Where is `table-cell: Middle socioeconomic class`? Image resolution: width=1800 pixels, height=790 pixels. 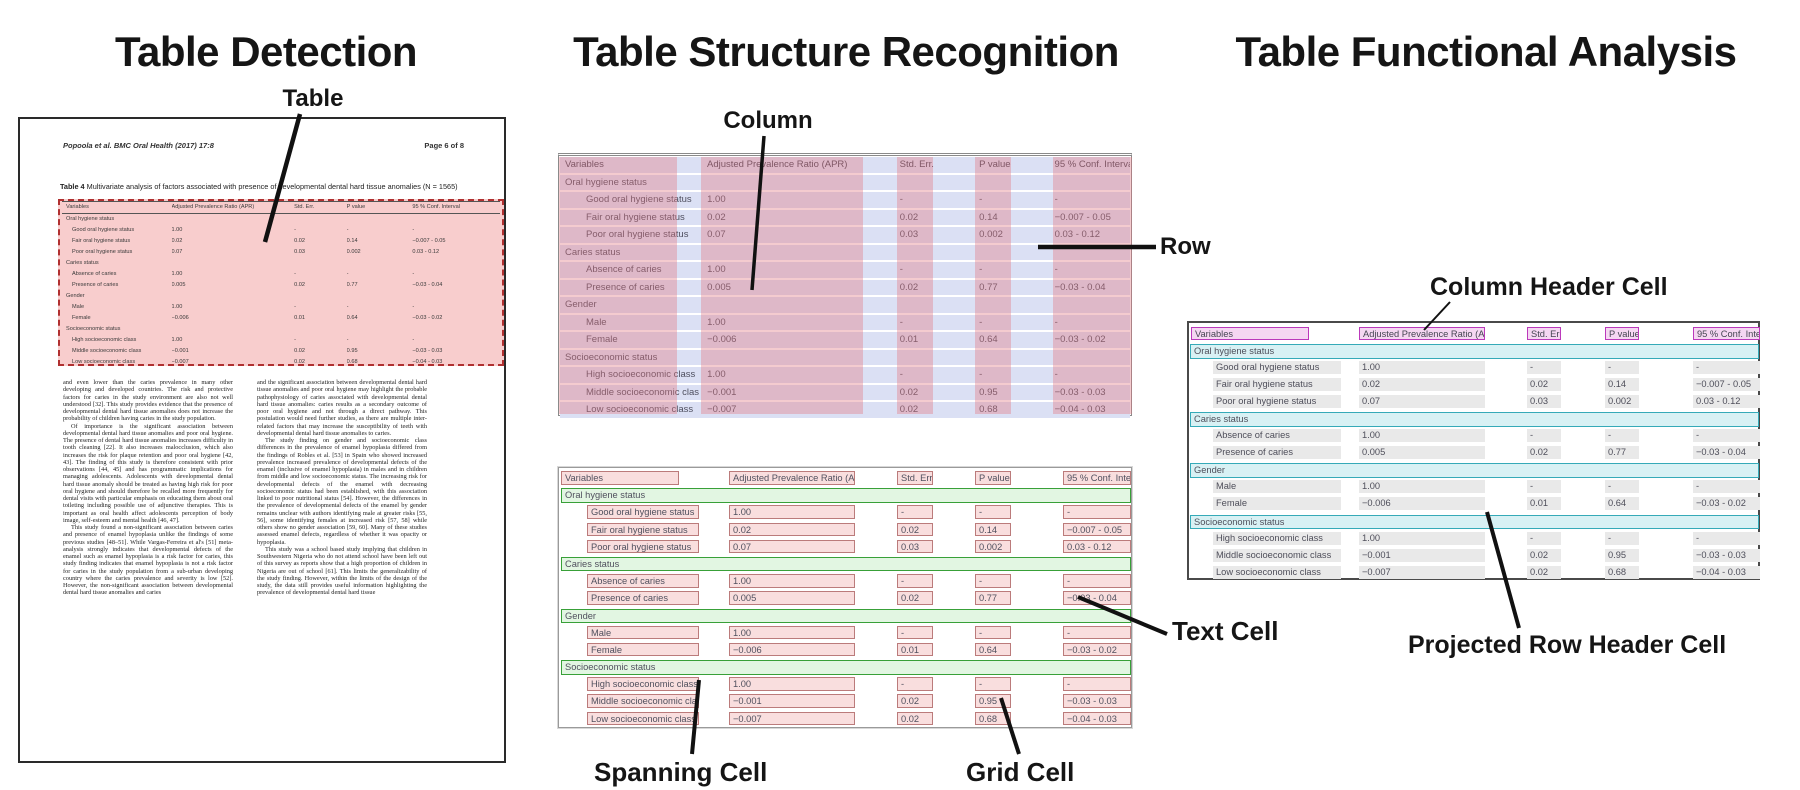
table-cell: Middle socioeconomic class is located at coordinates (643, 701).